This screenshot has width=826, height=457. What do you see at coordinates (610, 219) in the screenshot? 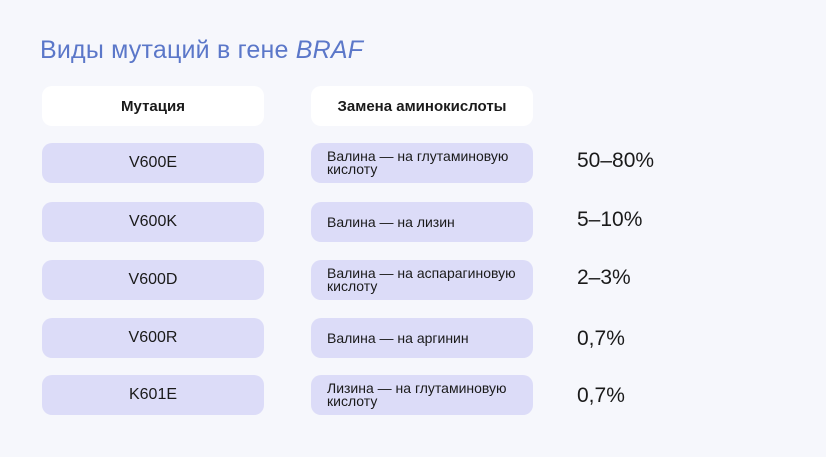
I see `frequency-value: 5–10%` at bounding box center [610, 219].